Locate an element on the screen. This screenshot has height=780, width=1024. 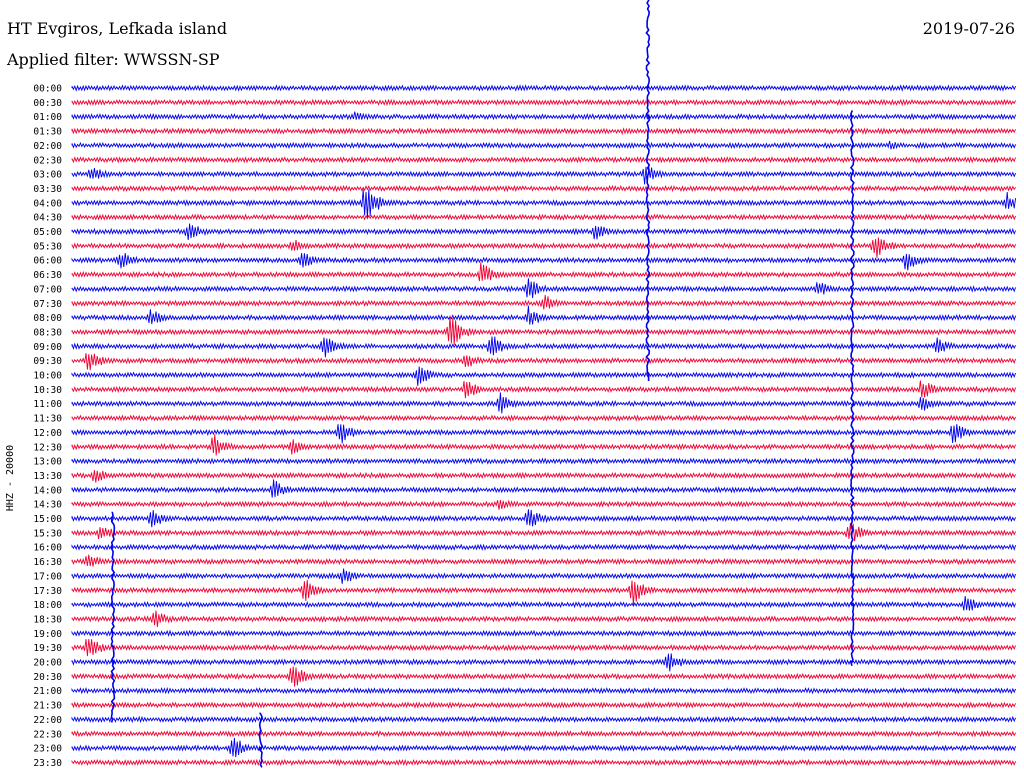
row-time-label: 18:00 is located at coordinates (47, 605).